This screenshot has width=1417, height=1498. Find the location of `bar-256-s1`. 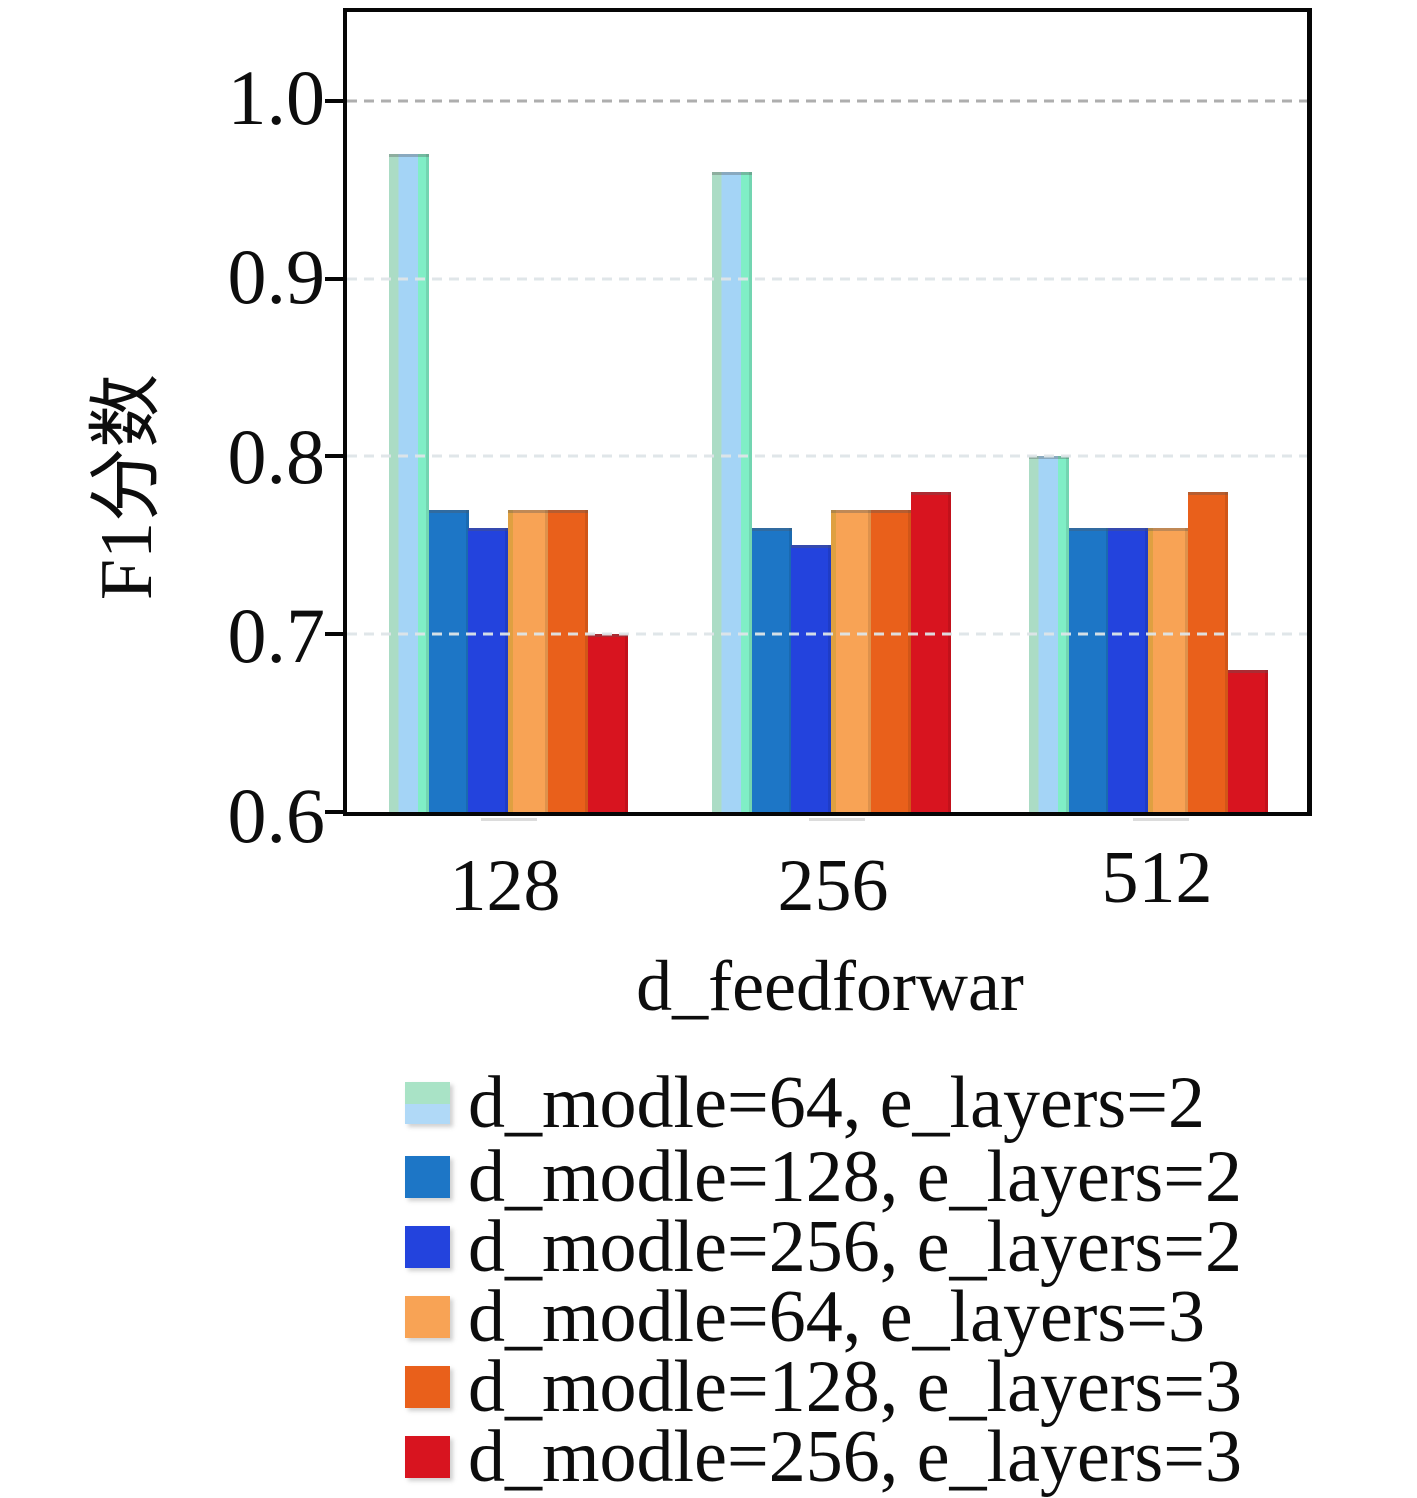

bar-256-s1 is located at coordinates (732, 492).